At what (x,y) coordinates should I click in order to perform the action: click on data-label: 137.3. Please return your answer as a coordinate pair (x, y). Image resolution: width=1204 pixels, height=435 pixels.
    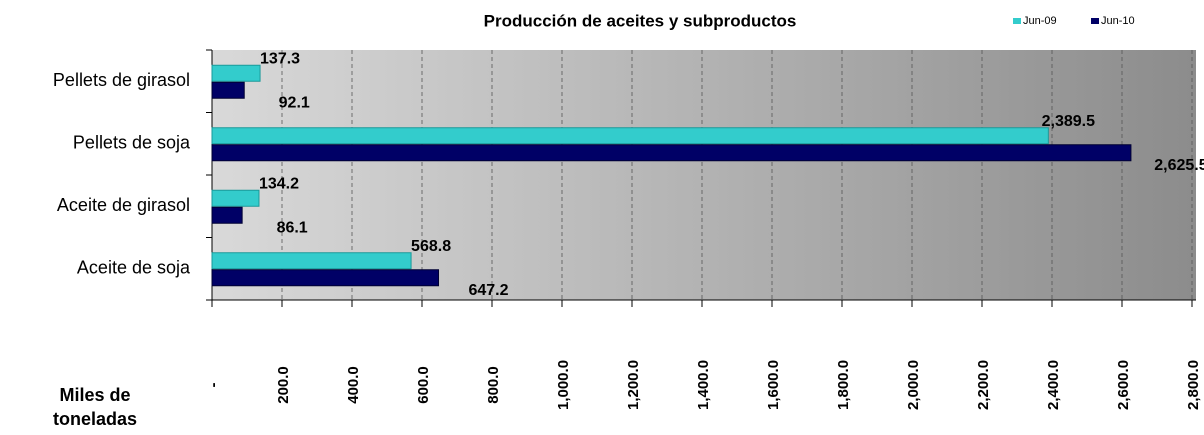
    Looking at the image, I should click on (280, 58).